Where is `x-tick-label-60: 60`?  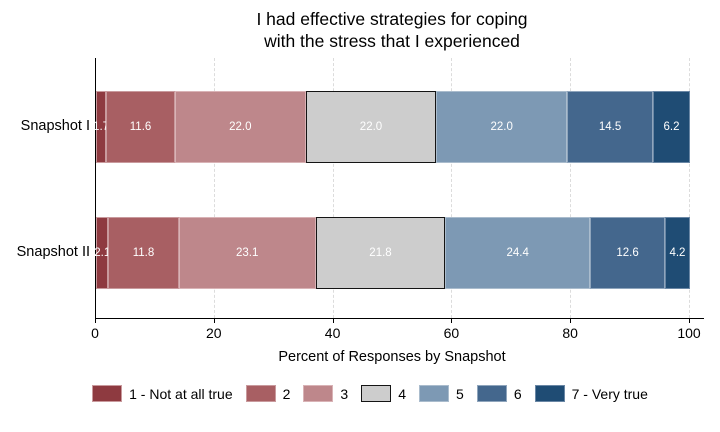
x-tick-label-60: 60 is located at coordinates (451, 333).